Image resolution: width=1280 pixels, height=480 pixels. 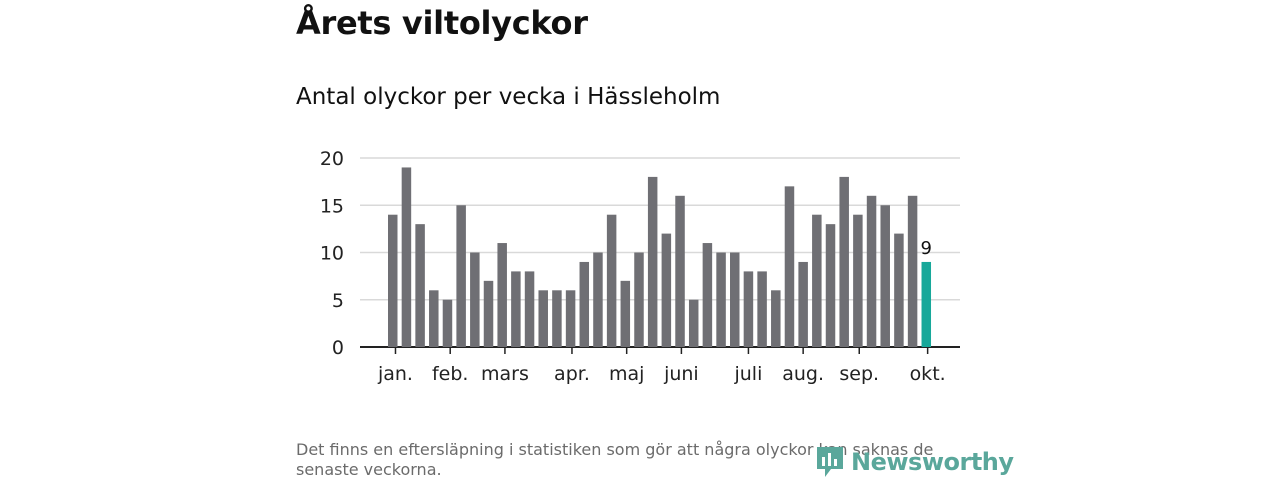 What do you see at coordinates (450, 374) in the screenshot?
I see `x-tick-label: feb.` at bounding box center [450, 374].